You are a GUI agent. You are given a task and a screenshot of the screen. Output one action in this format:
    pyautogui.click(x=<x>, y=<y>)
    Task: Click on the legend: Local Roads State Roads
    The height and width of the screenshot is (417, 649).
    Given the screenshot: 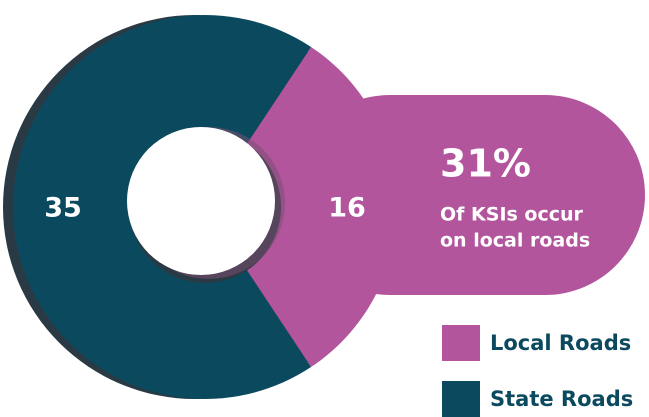 What is the action you would take?
    pyautogui.click(x=537, y=371)
    